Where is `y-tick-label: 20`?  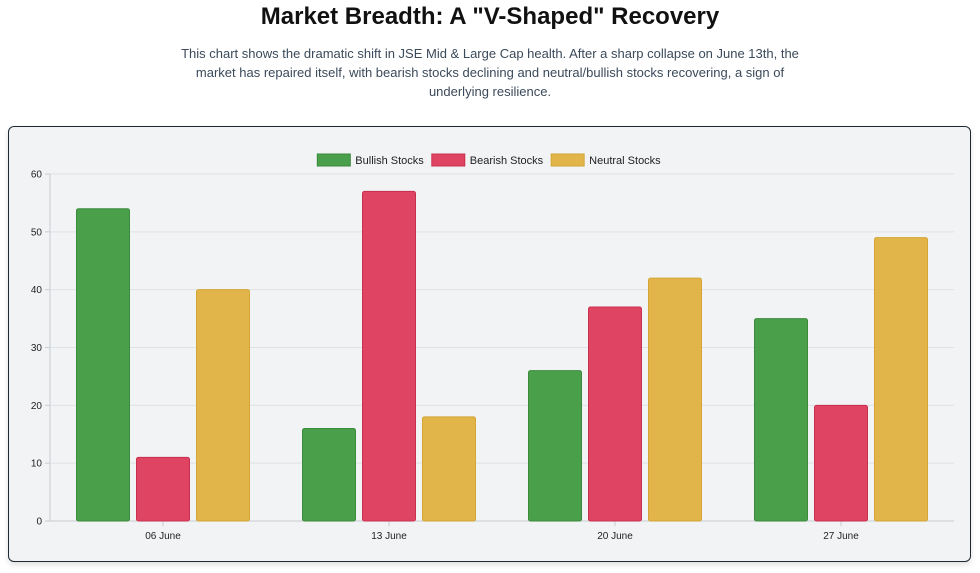 y-tick-label: 20 is located at coordinates (37, 406).